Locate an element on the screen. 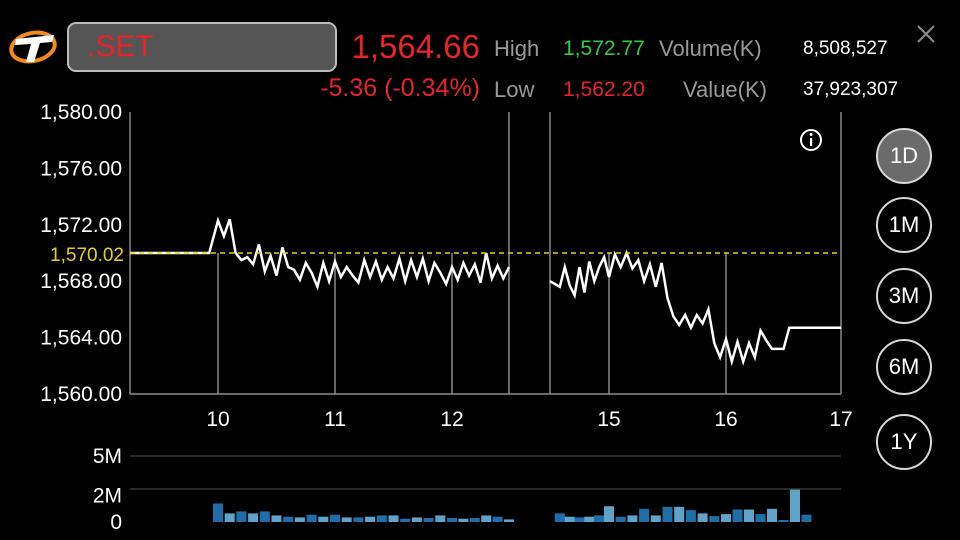  high-label: High is located at coordinates (517, 48).